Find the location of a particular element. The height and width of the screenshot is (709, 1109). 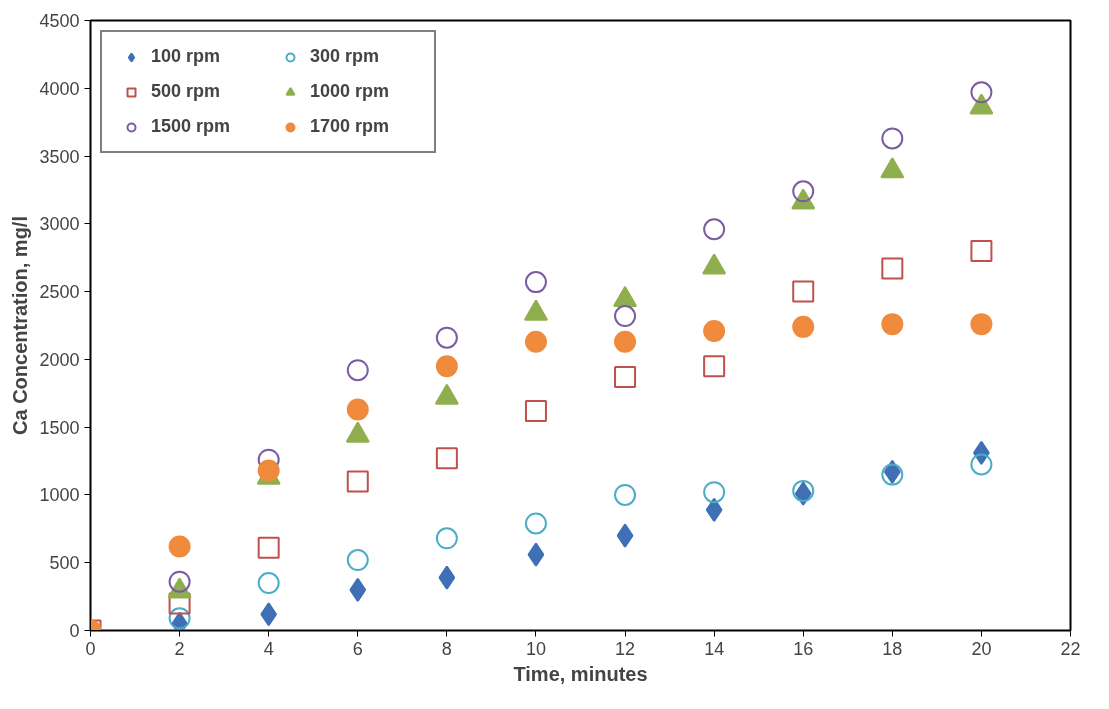

y-tick-label: 4000 is located at coordinates (59, 88).